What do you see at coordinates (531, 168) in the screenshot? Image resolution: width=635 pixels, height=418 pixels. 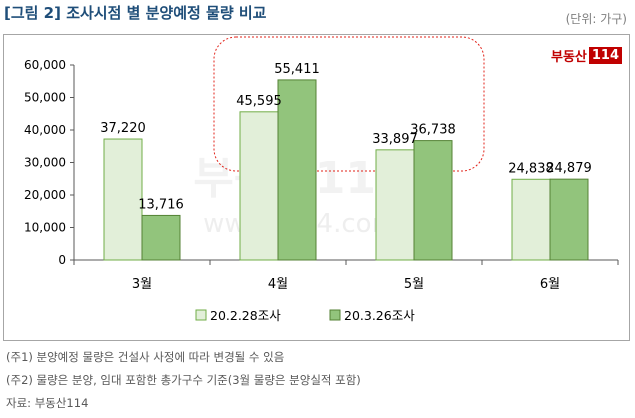 I see `data-label: 24,838` at bounding box center [531, 168].